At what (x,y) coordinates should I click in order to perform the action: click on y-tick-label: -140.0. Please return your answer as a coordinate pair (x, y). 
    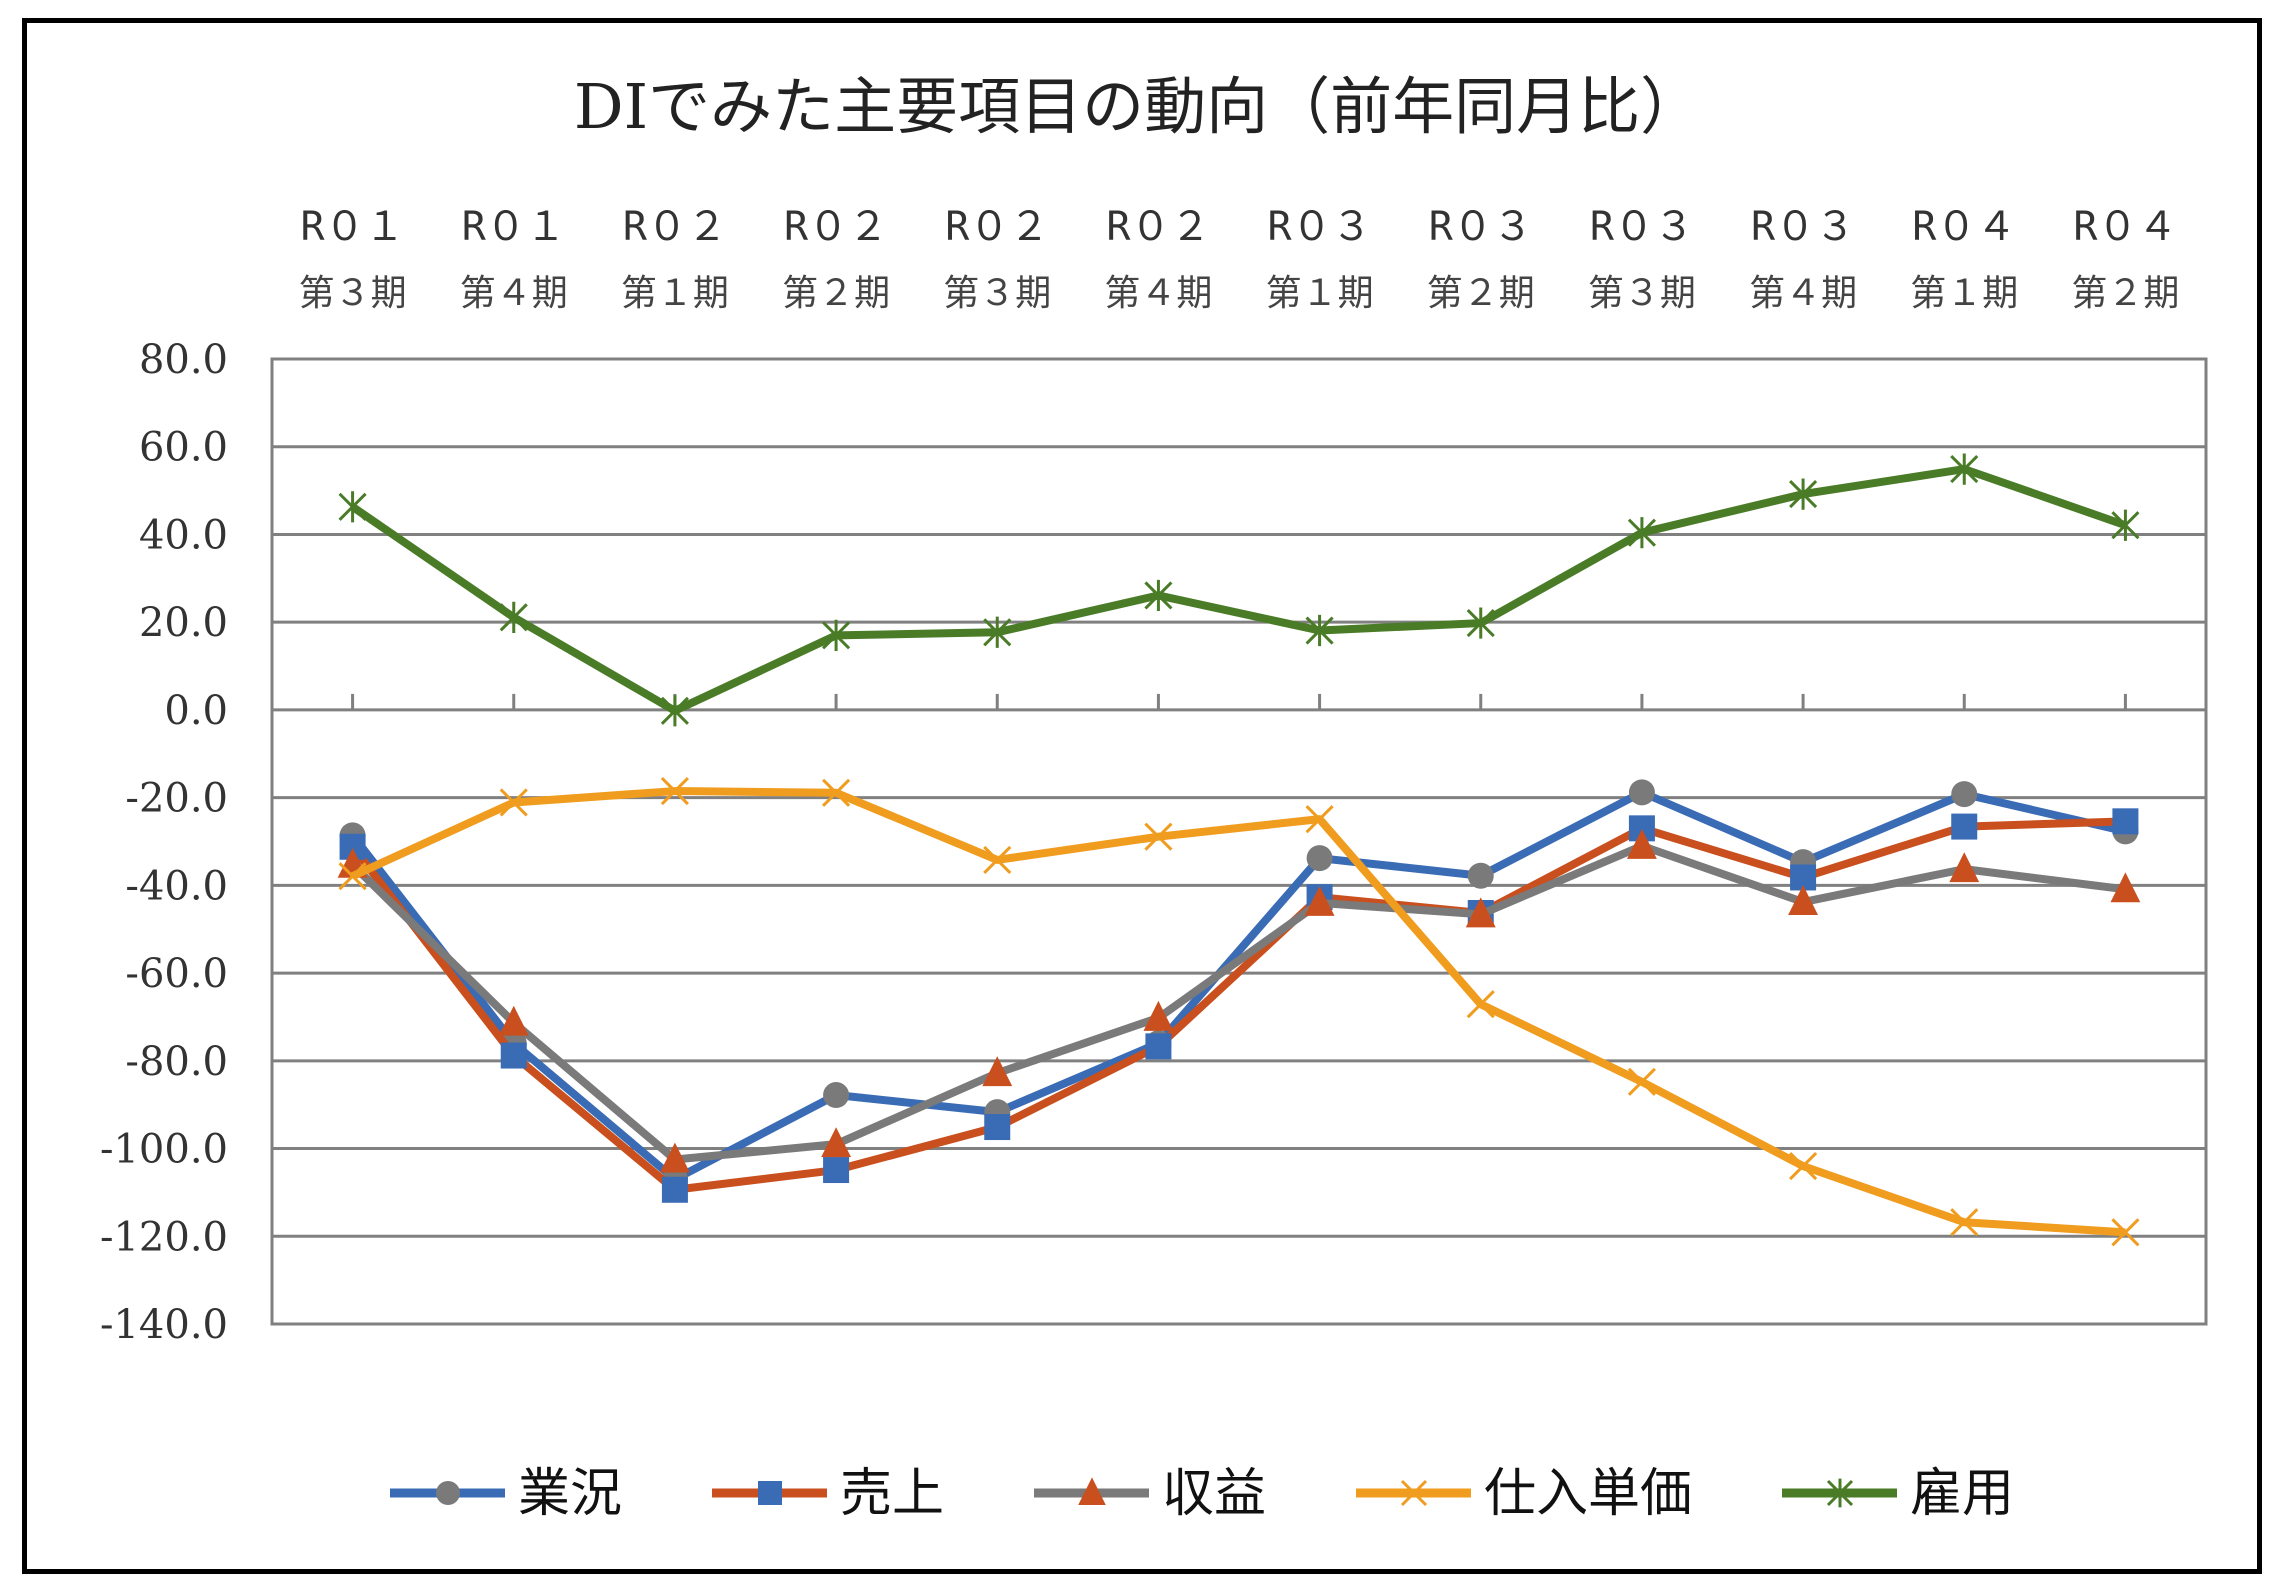
    Looking at the image, I should click on (164, 1325).